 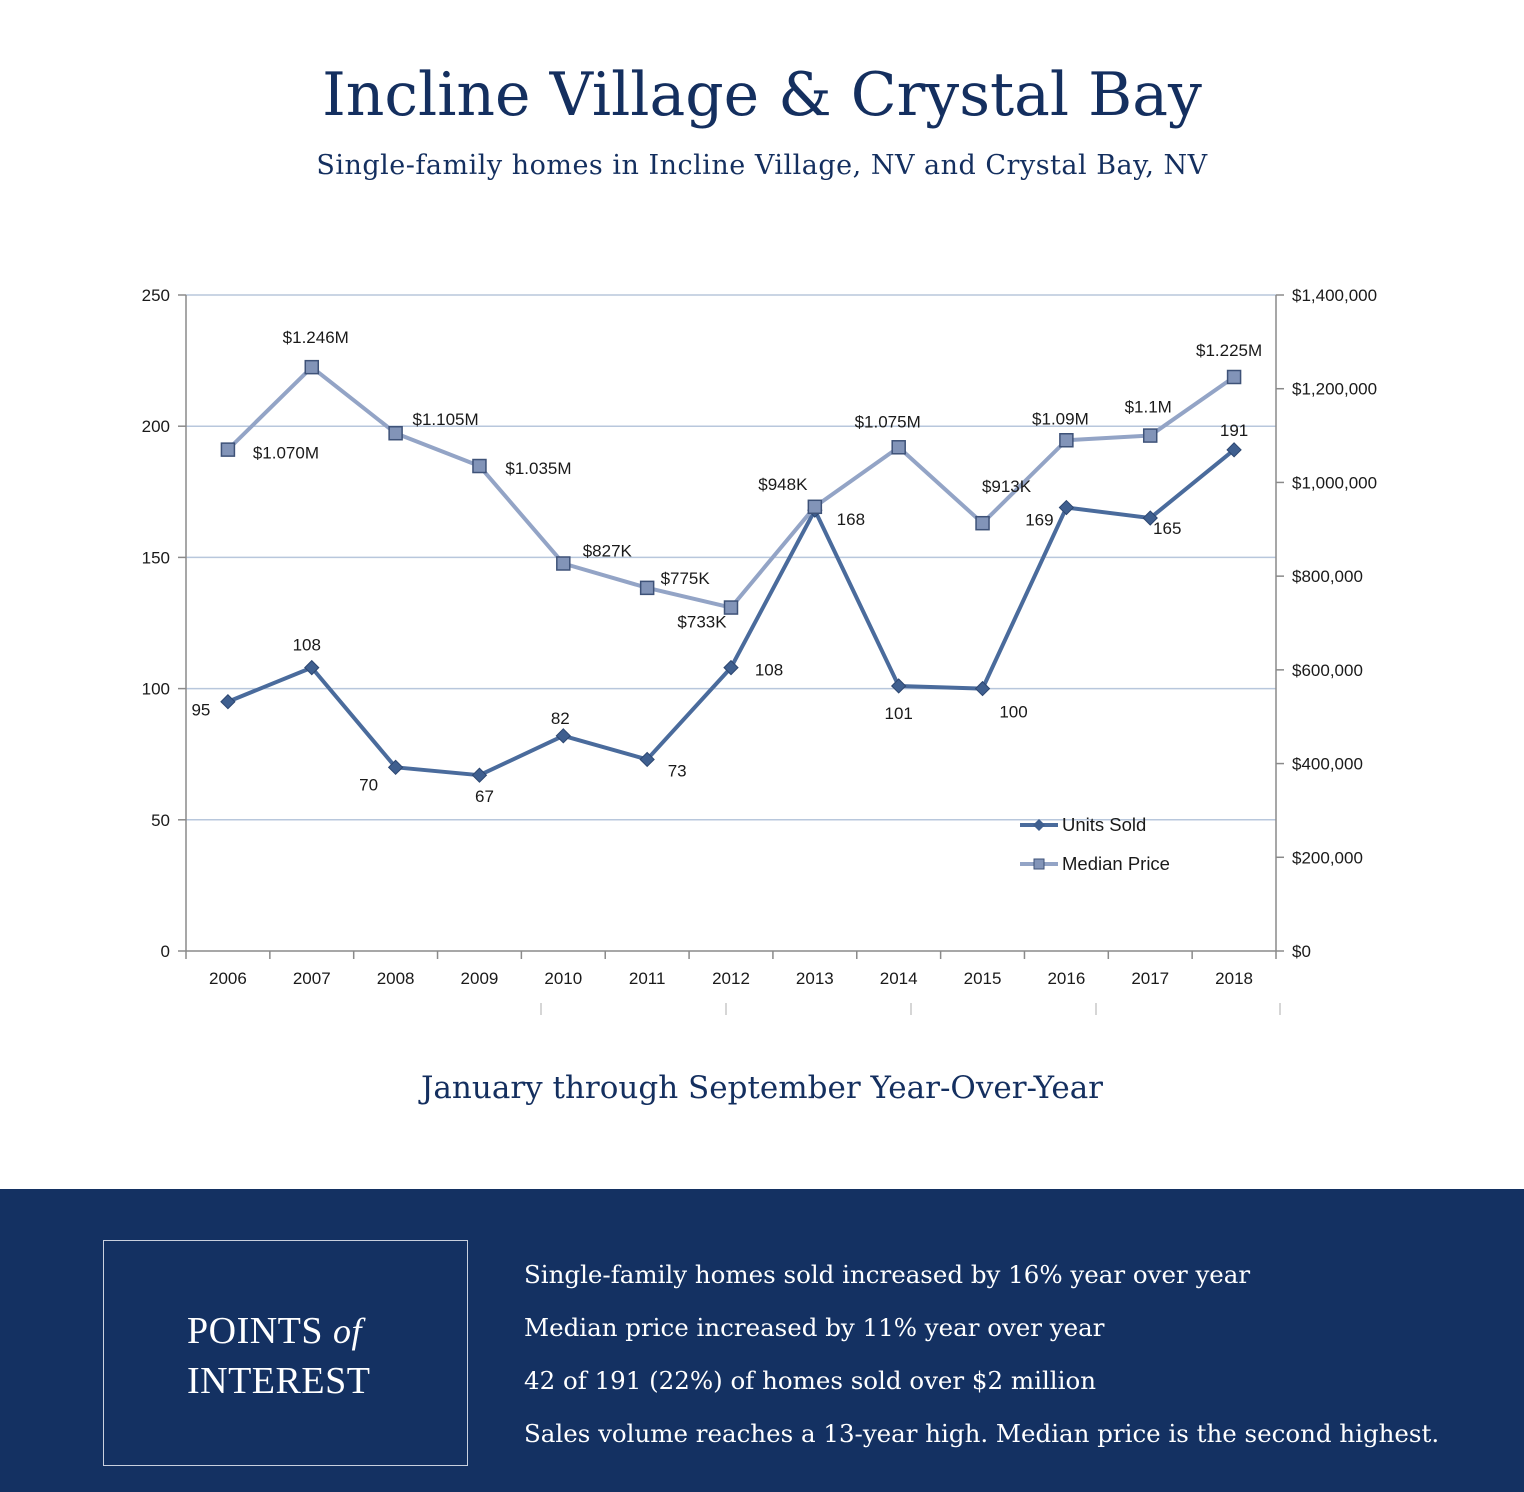 I want to click on units-sold-data-label: 168, so click(x=851, y=519).